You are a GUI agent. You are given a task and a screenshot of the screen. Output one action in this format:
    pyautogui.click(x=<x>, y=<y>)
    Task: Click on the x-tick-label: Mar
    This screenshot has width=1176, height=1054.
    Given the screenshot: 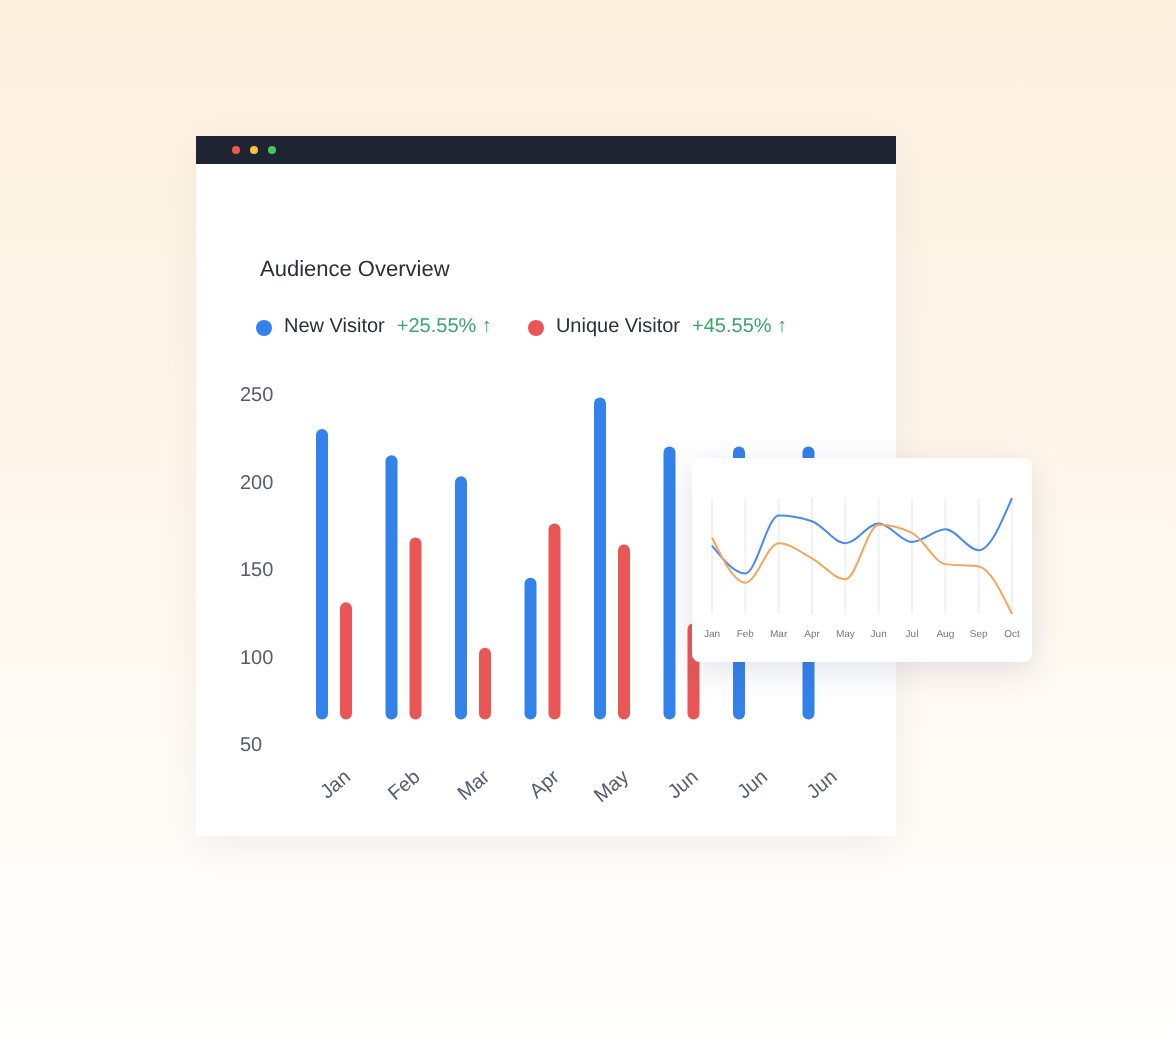 What is the action you would take?
    pyautogui.click(x=475, y=785)
    